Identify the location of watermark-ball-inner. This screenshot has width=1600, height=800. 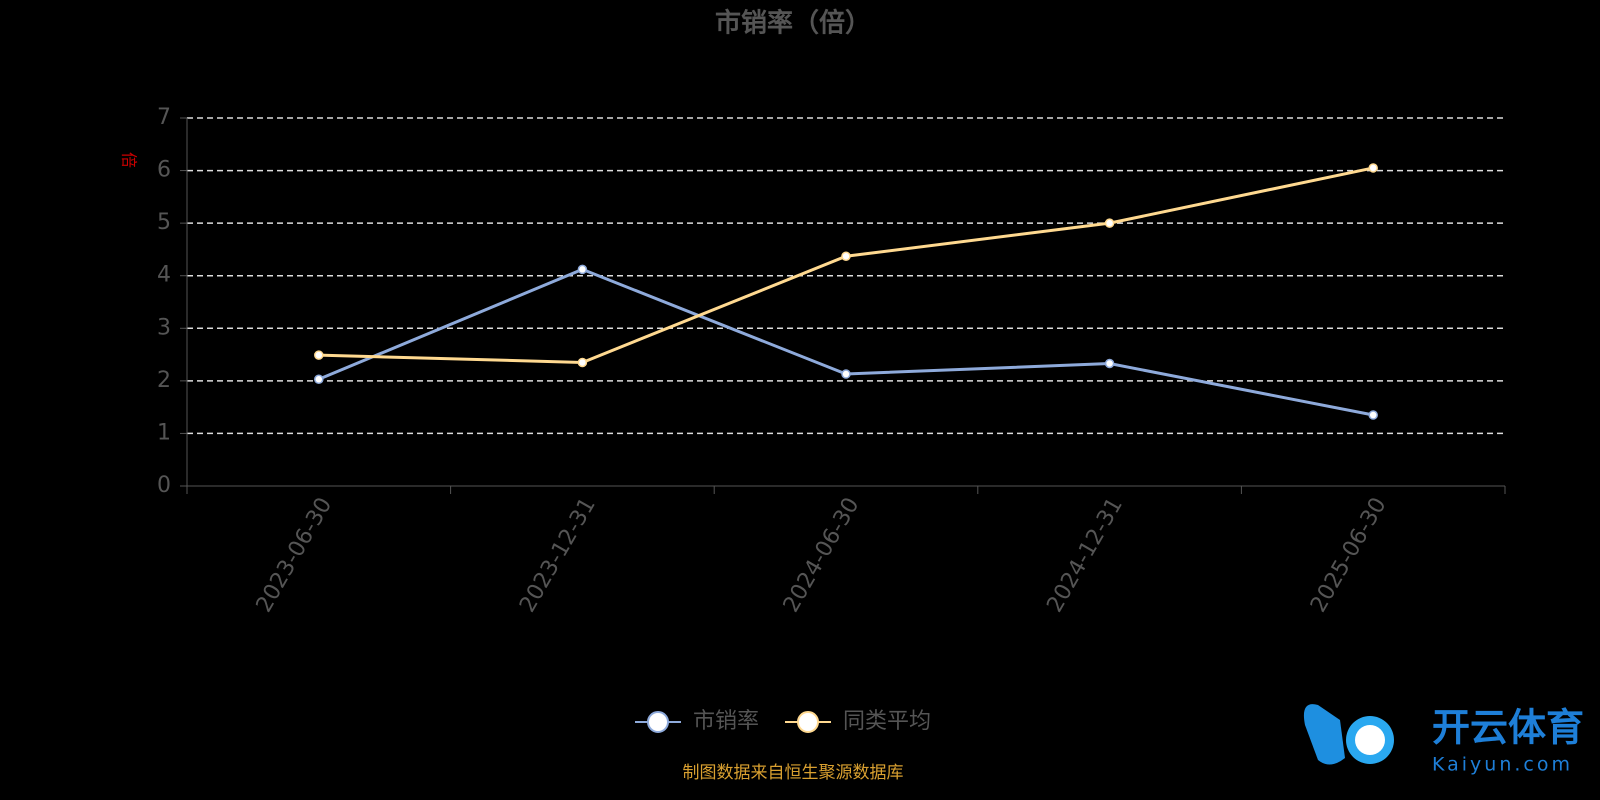
(1370, 740).